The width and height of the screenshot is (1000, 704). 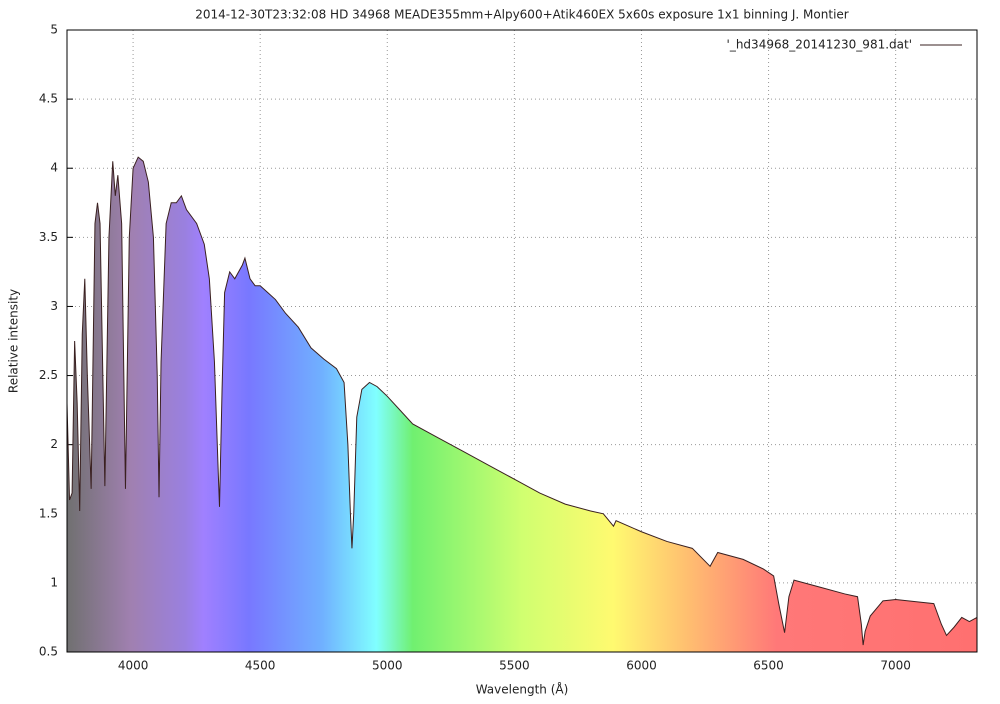 What do you see at coordinates (768, 666) in the screenshot?
I see `x-tick-label: 6500` at bounding box center [768, 666].